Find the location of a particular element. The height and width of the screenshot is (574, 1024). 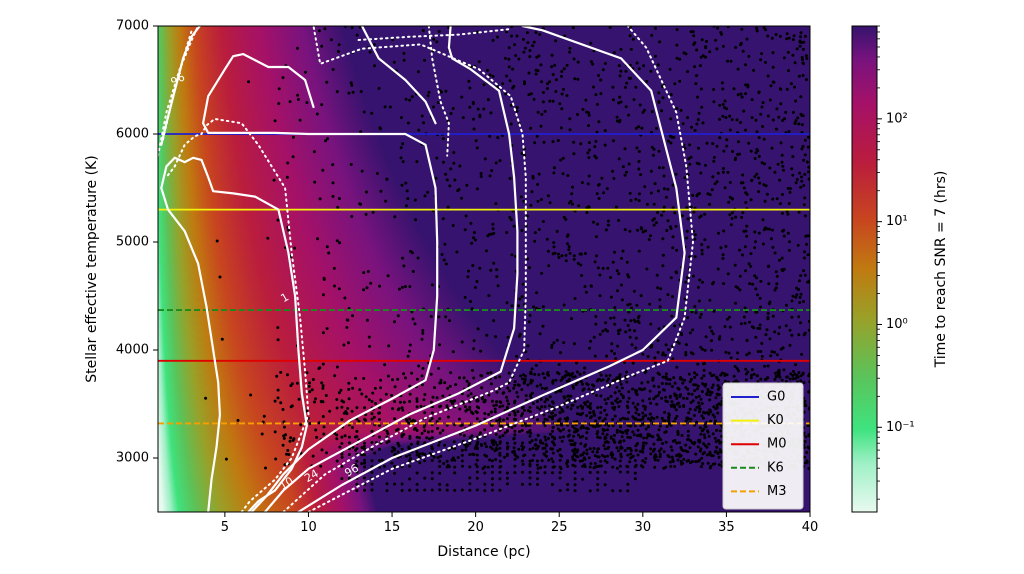

x-axis: 5 10 15 20 25 30 35 40 is located at coordinates (519, 523).